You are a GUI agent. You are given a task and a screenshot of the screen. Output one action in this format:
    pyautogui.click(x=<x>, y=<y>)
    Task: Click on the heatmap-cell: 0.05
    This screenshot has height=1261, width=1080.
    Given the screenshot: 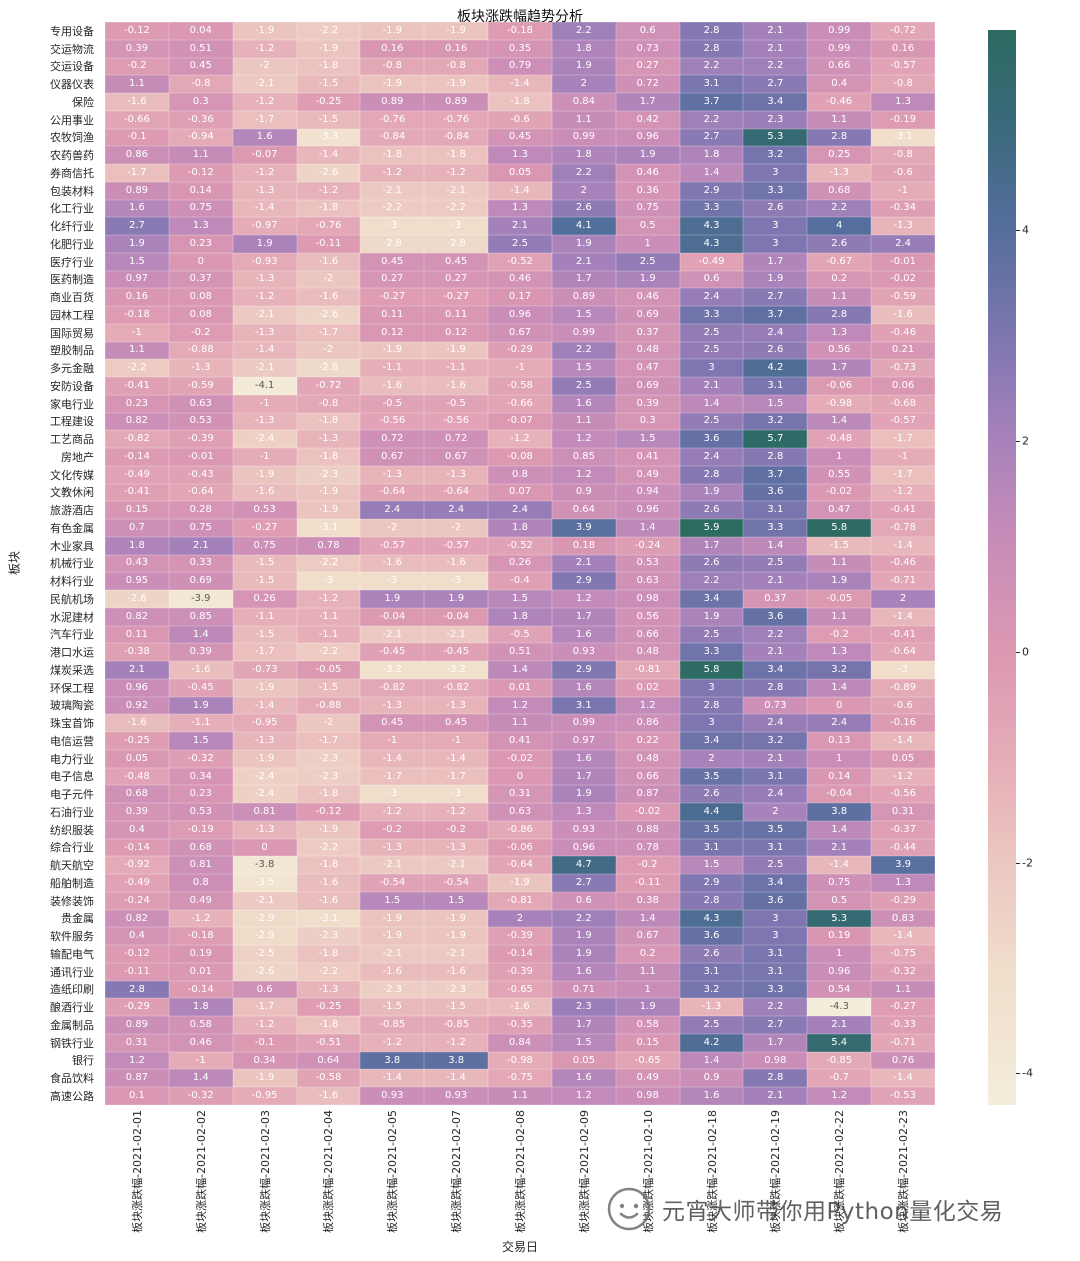 What is the action you would take?
    pyautogui.click(x=903, y=758)
    